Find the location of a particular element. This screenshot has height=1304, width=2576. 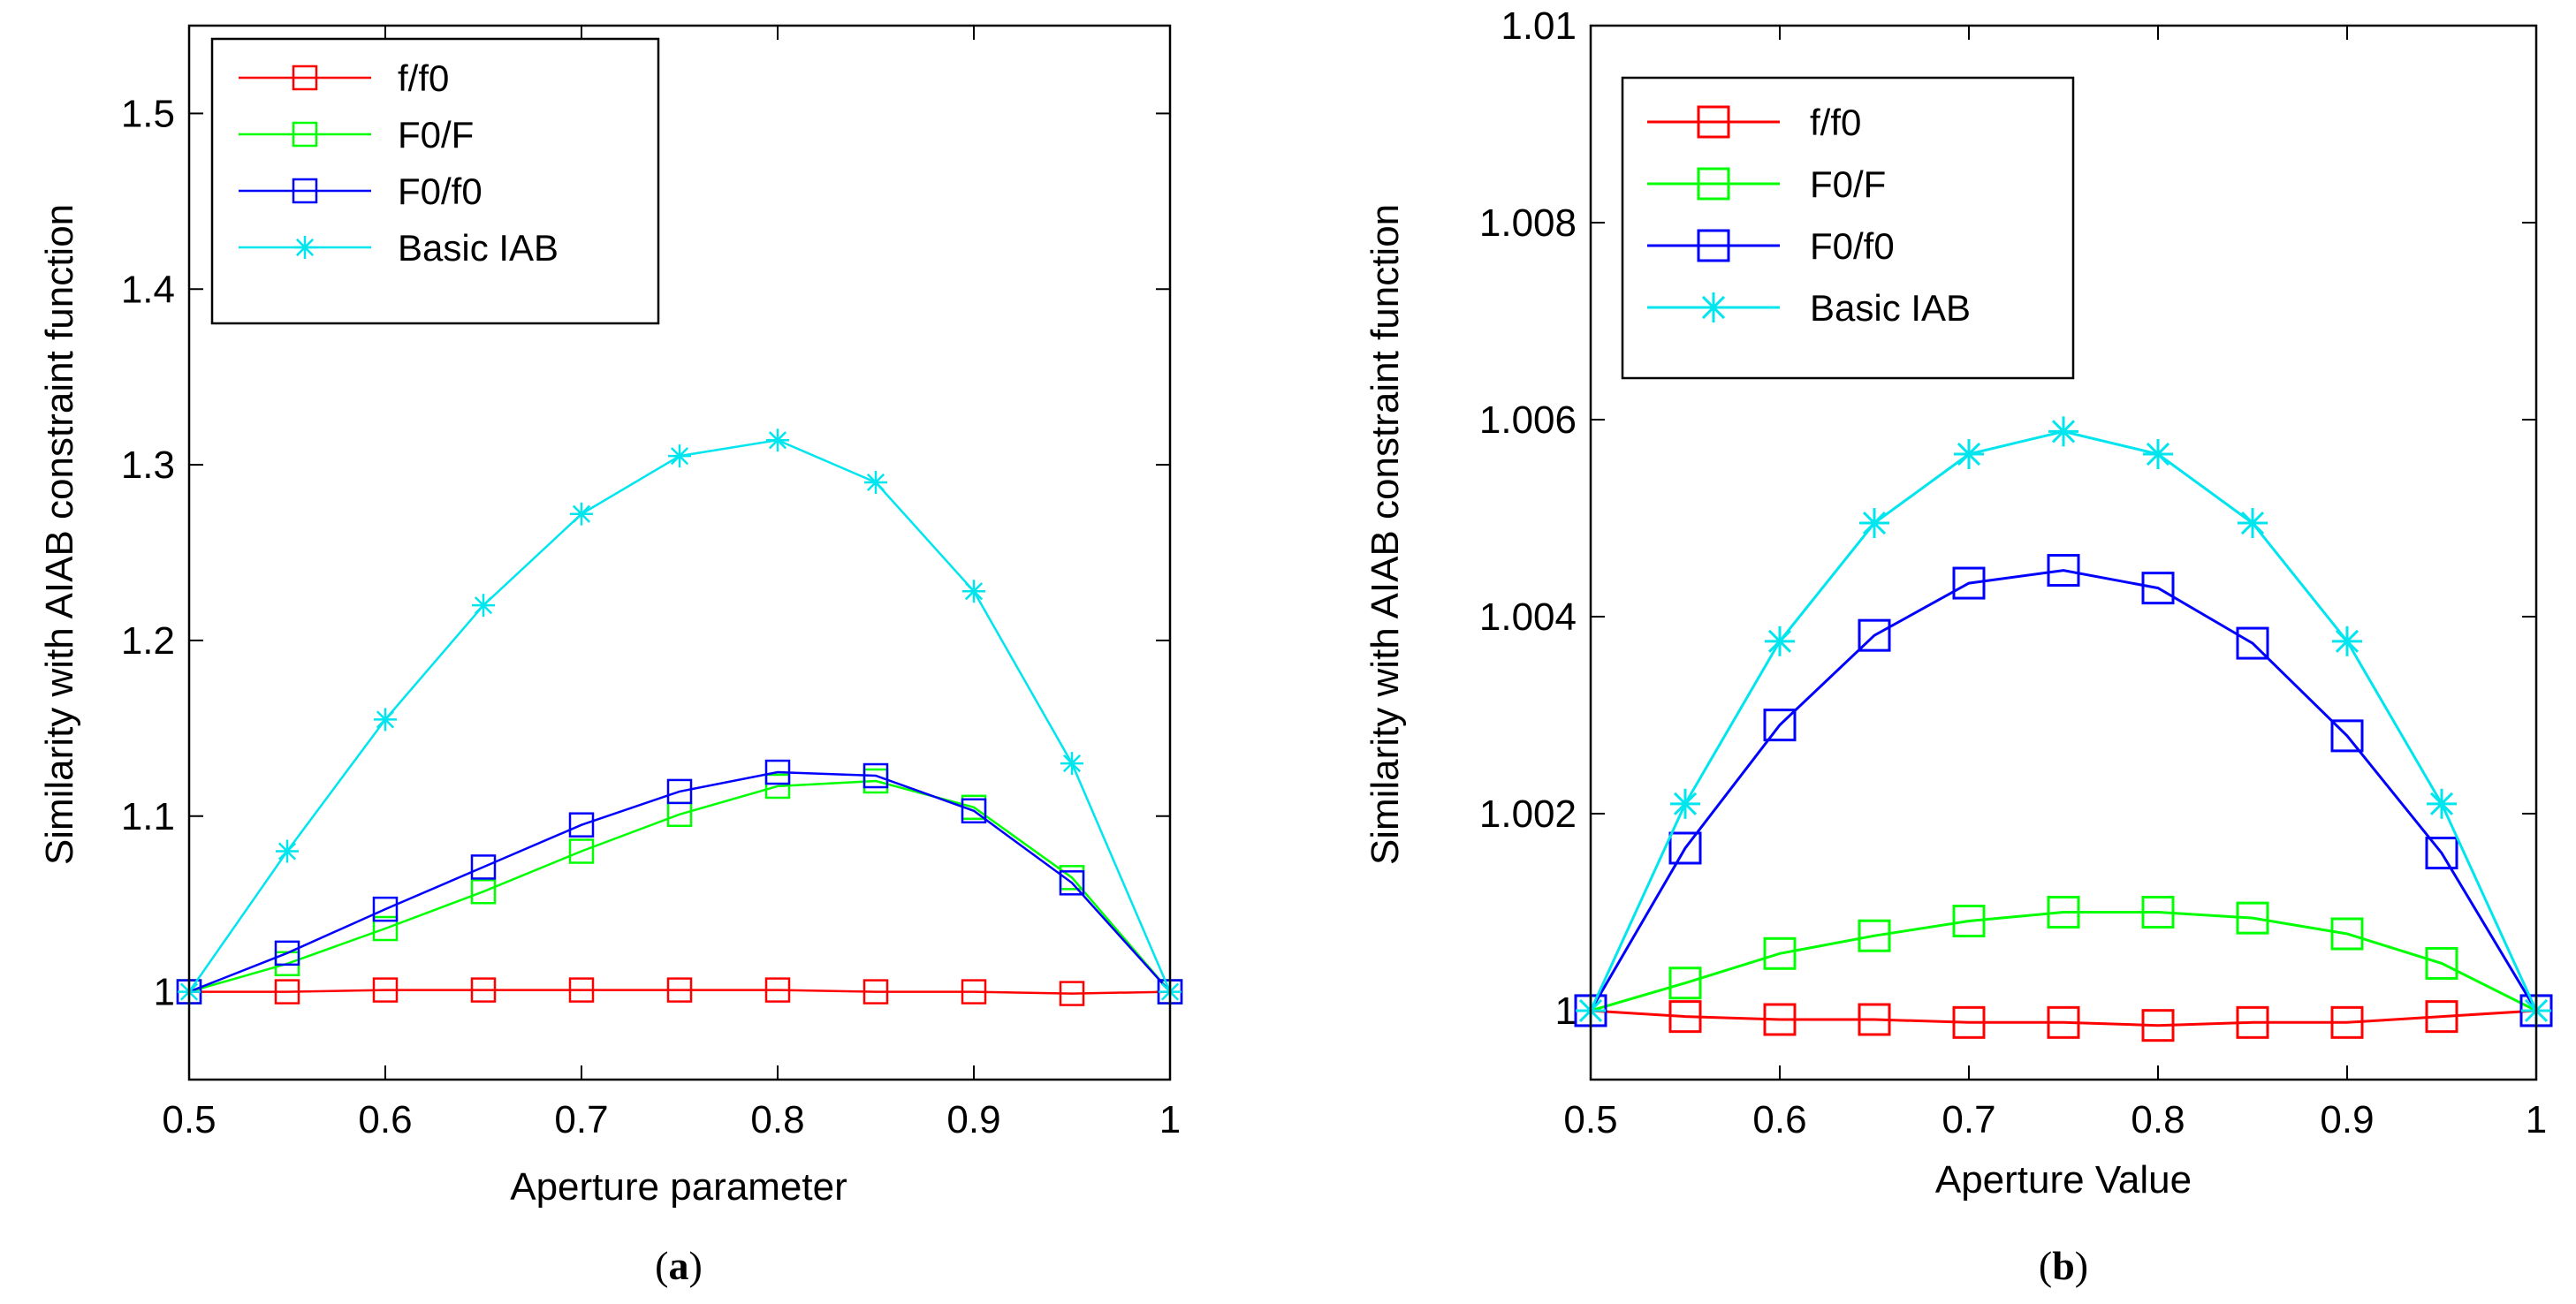

x-axis-label: Aperture Value is located at coordinates (2063, 1180).